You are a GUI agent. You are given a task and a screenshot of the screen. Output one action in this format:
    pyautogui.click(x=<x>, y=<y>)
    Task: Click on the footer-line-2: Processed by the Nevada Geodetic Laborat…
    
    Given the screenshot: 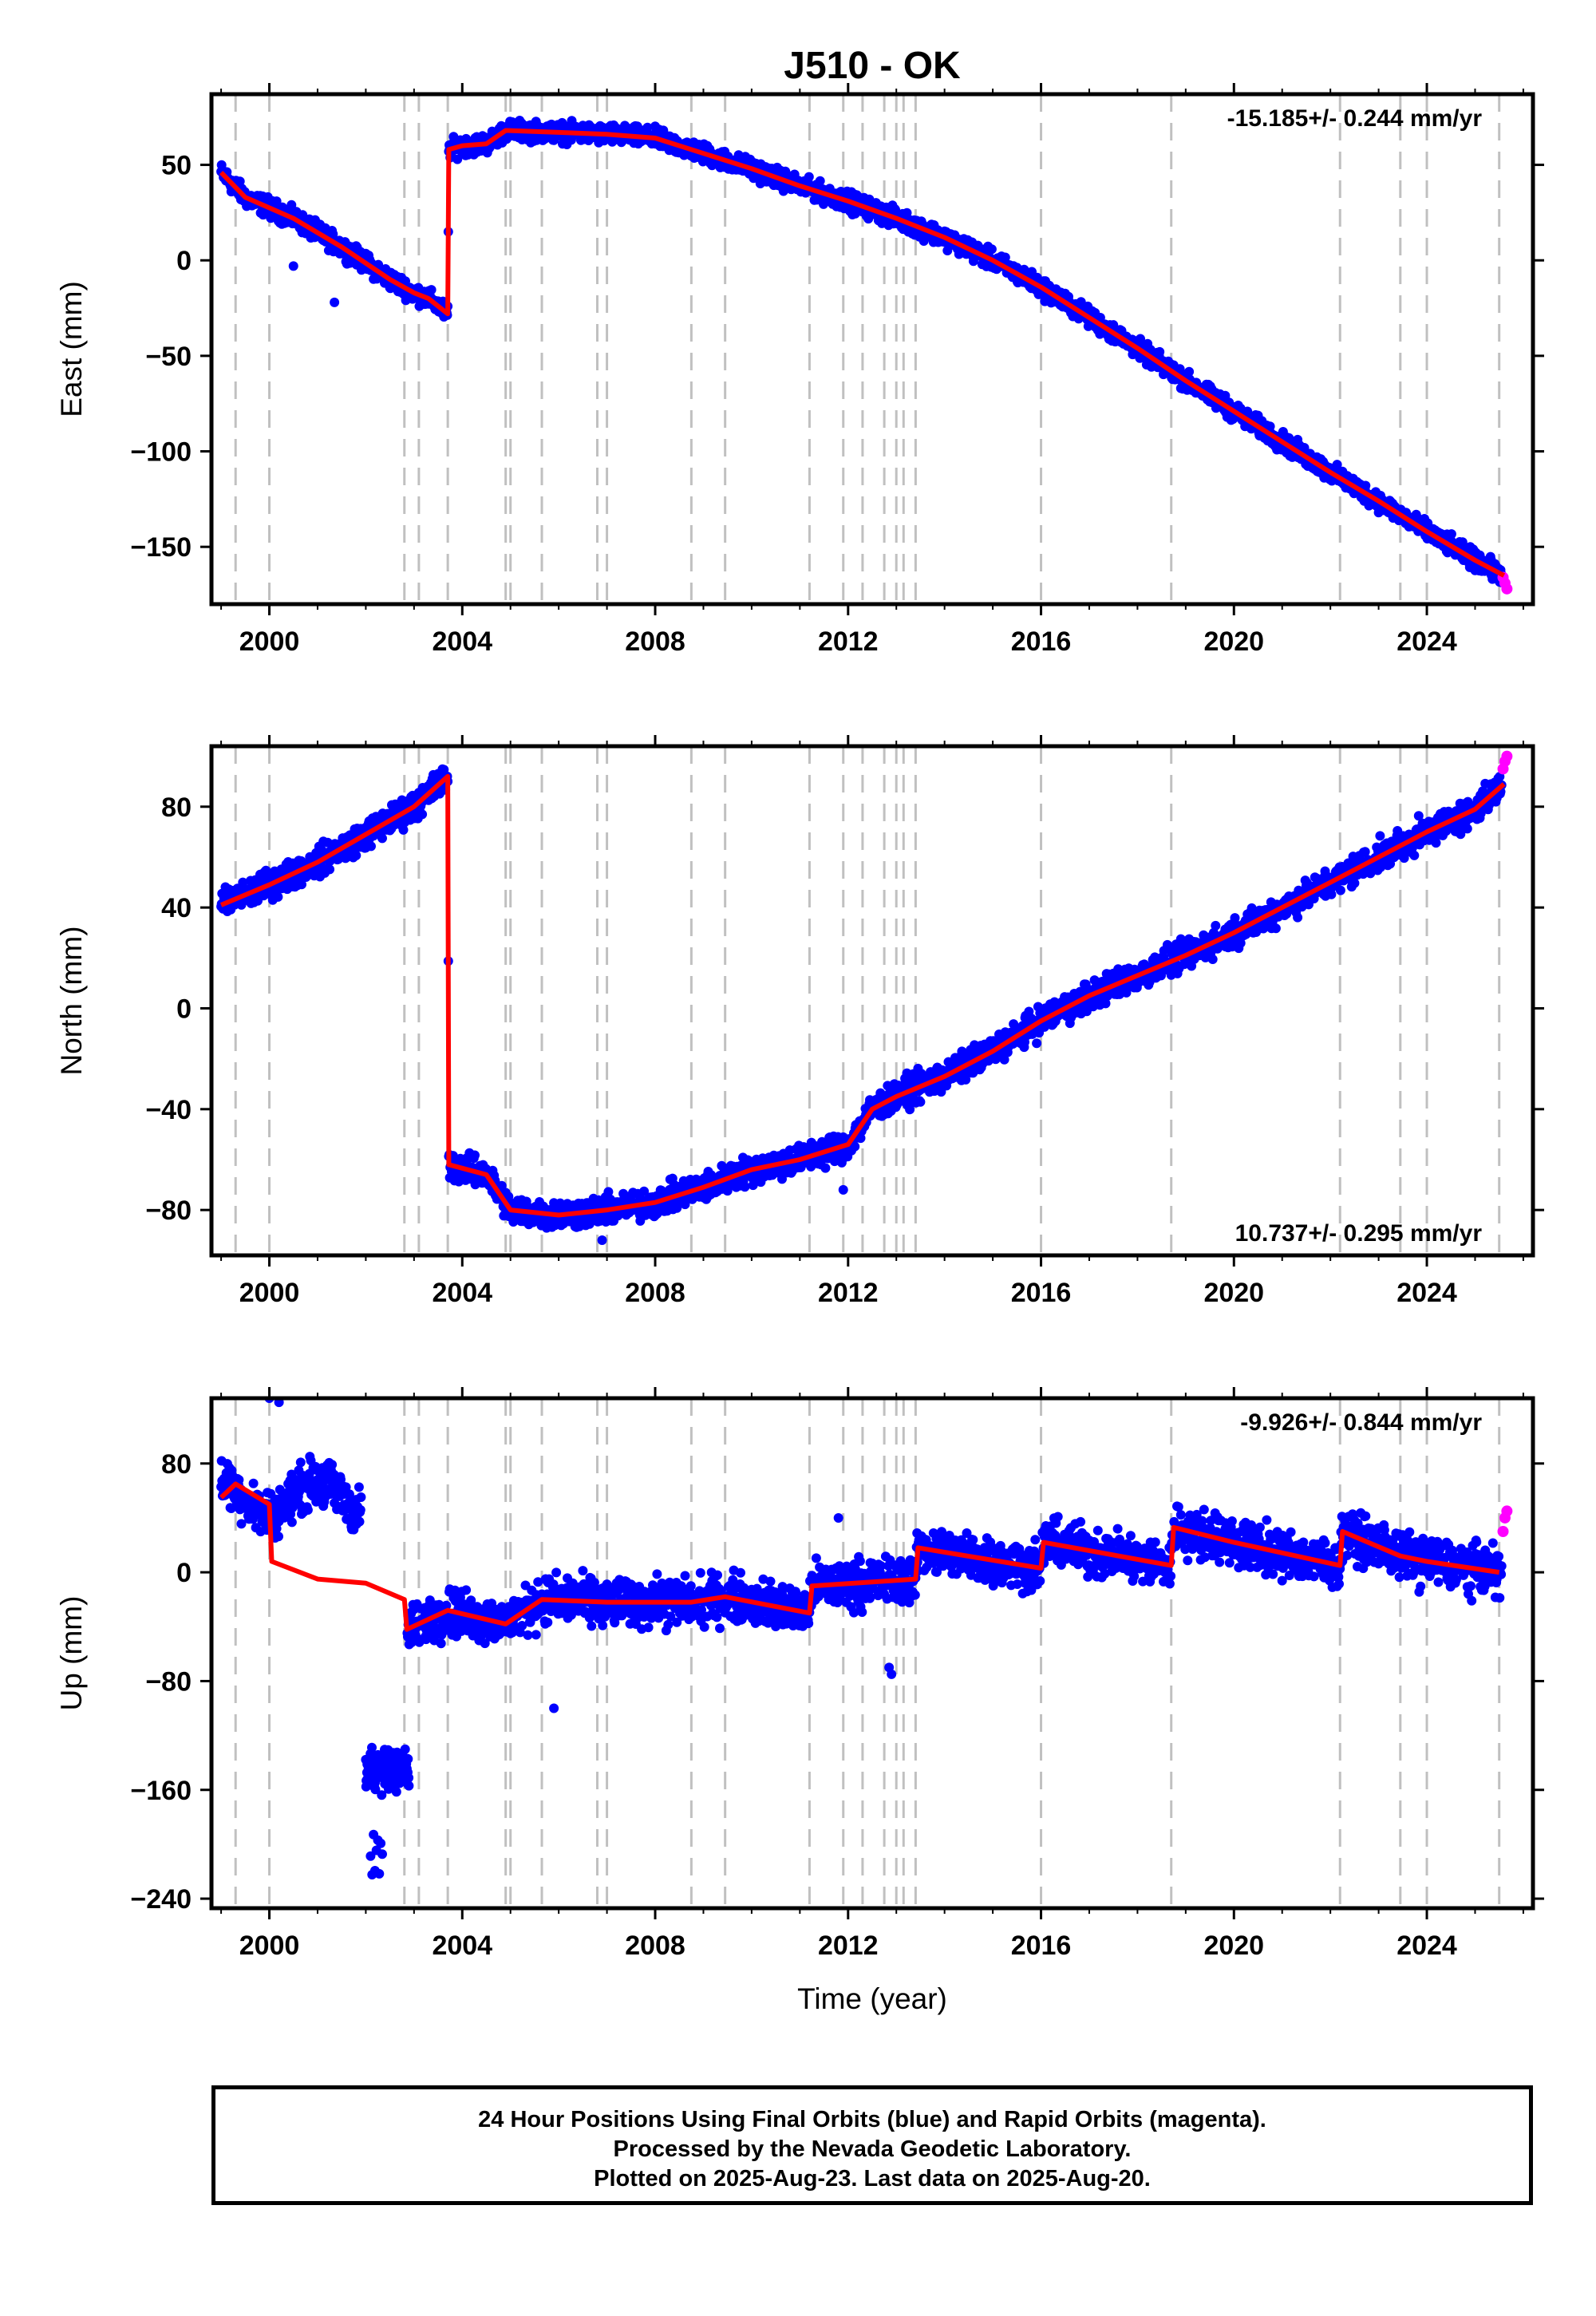 What is the action you would take?
    pyautogui.click(x=873, y=2149)
    